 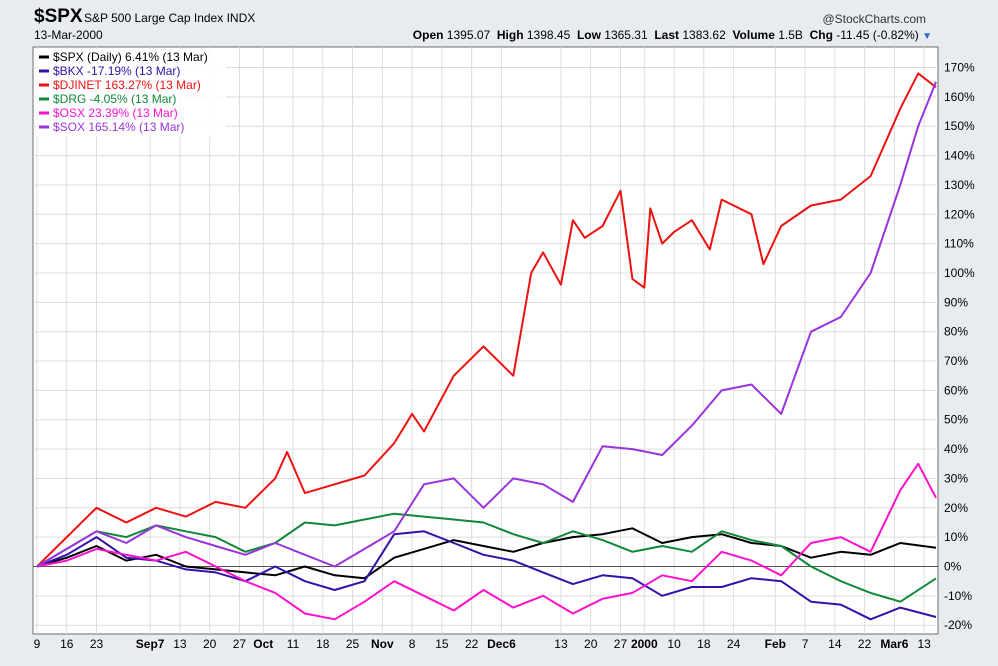 What do you see at coordinates (956, 449) in the screenshot?
I see `y-tick-label: 40%` at bounding box center [956, 449].